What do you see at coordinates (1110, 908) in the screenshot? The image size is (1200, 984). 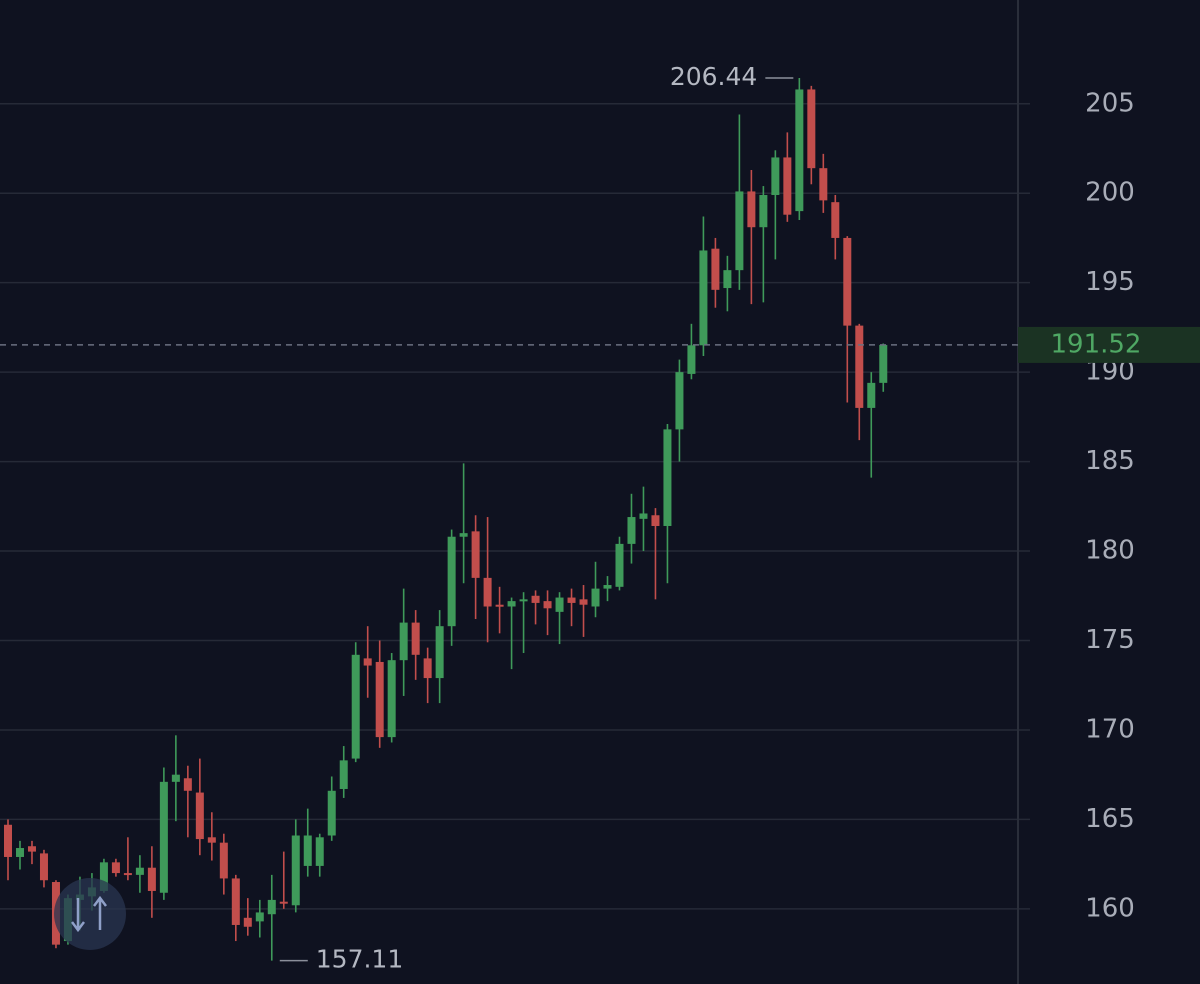 I see `y-tick-label: 160` at bounding box center [1110, 908].